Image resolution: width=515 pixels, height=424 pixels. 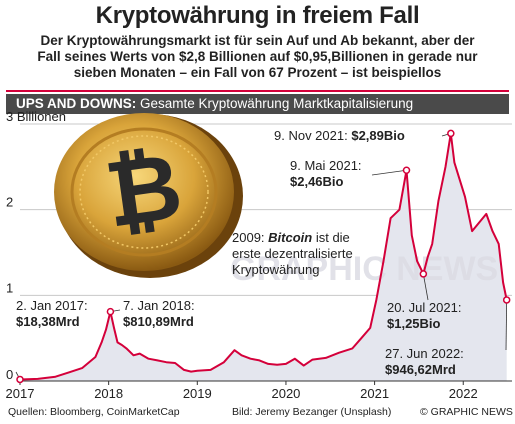 What do you see at coordinates (424, 315) in the screenshot?
I see `annotation-jul-2021: 20. Jul 2021: $1,25Bio` at bounding box center [424, 315].